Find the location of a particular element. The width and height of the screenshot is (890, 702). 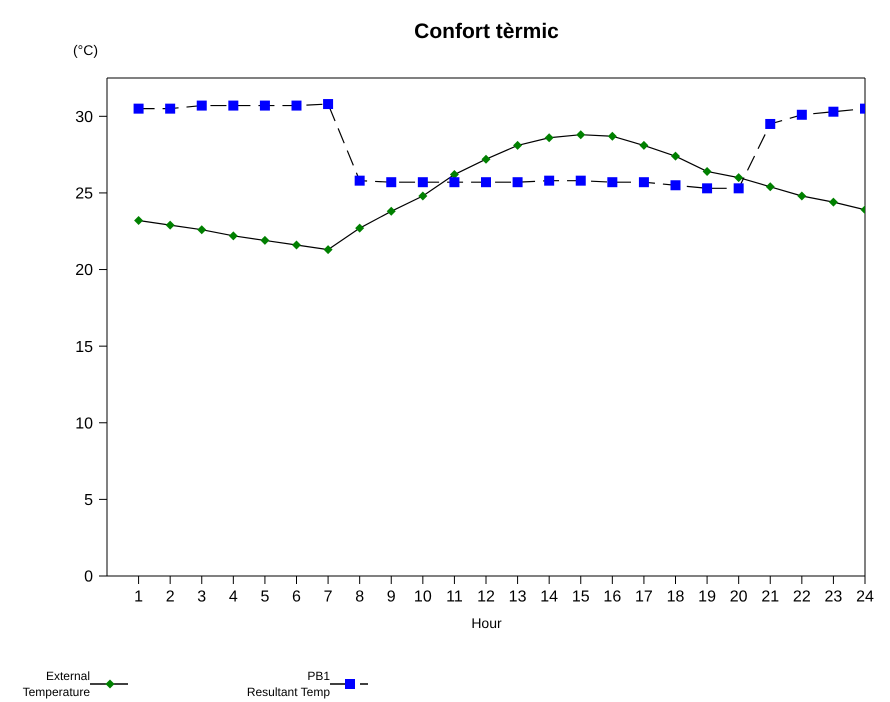

chart-title: Confort tèrmic is located at coordinates (486, 32).